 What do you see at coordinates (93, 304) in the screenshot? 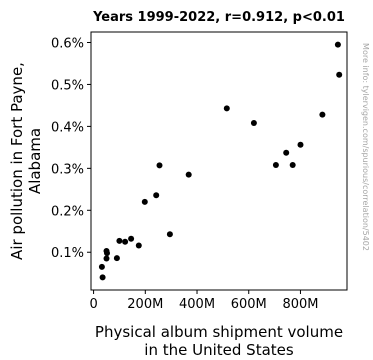
I see `x-tick-label-1: 0` at bounding box center [93, 304].